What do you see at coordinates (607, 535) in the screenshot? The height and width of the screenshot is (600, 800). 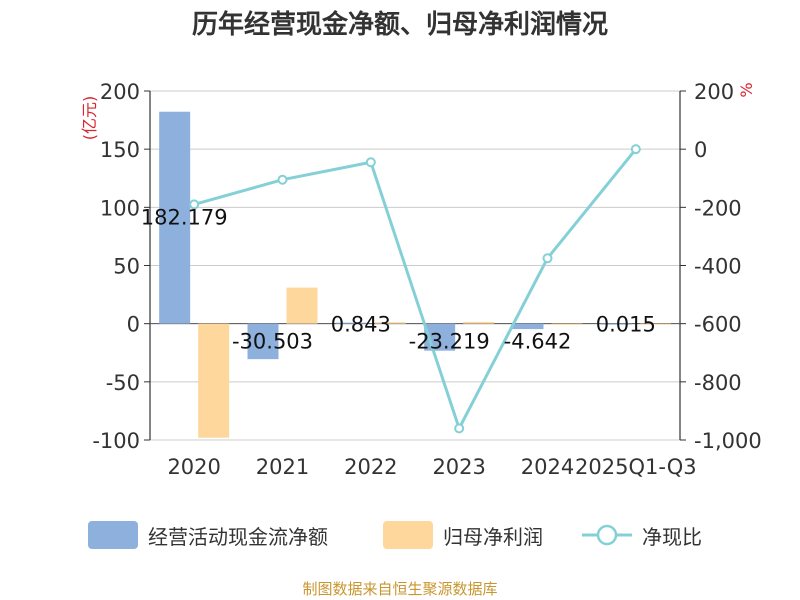 I see `legend-swatch-ratio` at bounding box center [607, 535].